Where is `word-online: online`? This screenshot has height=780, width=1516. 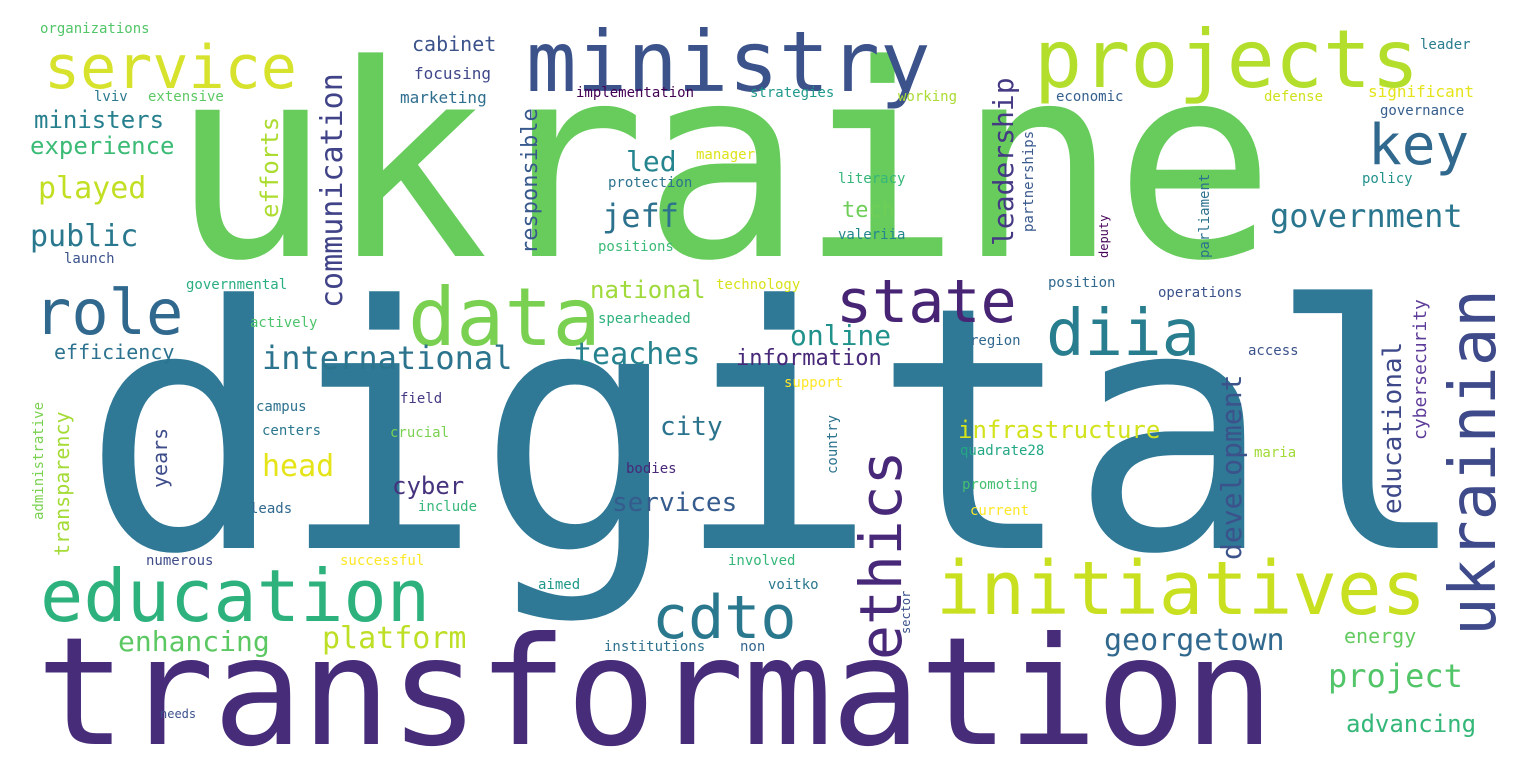
word-online: online is located at coordinates (841, 335).